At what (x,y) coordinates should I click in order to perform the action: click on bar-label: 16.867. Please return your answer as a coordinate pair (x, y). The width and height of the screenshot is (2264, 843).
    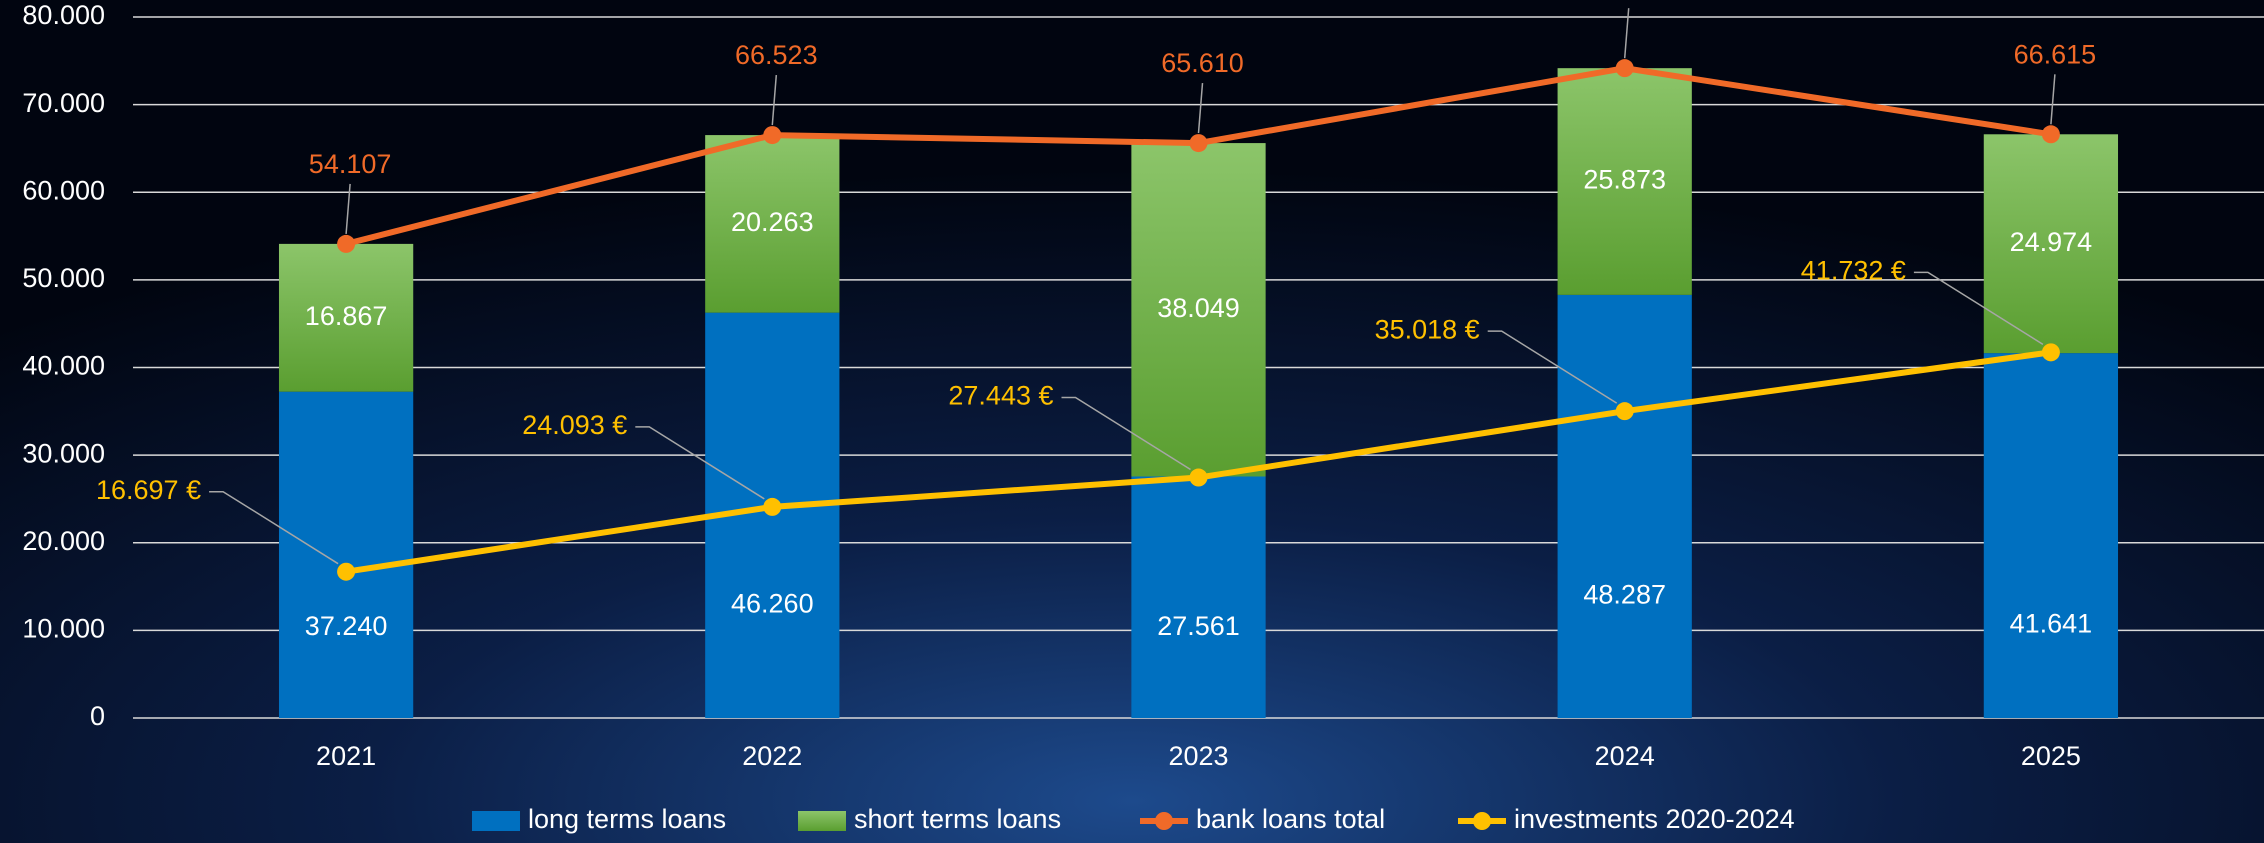
    Looking at the image, I should click on (346, 316).